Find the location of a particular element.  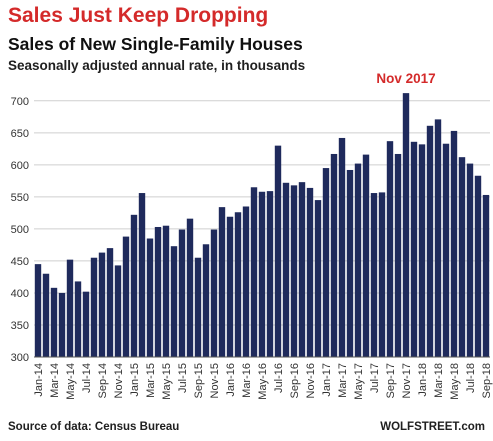

x-tick-label: Mar-18 is located at coordinates (439, 380).